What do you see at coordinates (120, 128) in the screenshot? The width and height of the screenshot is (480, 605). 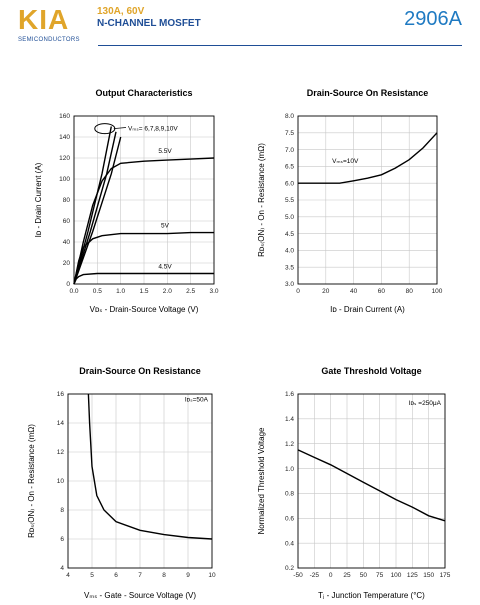 I see `annotation-leader` at bounding box center [120, 128].